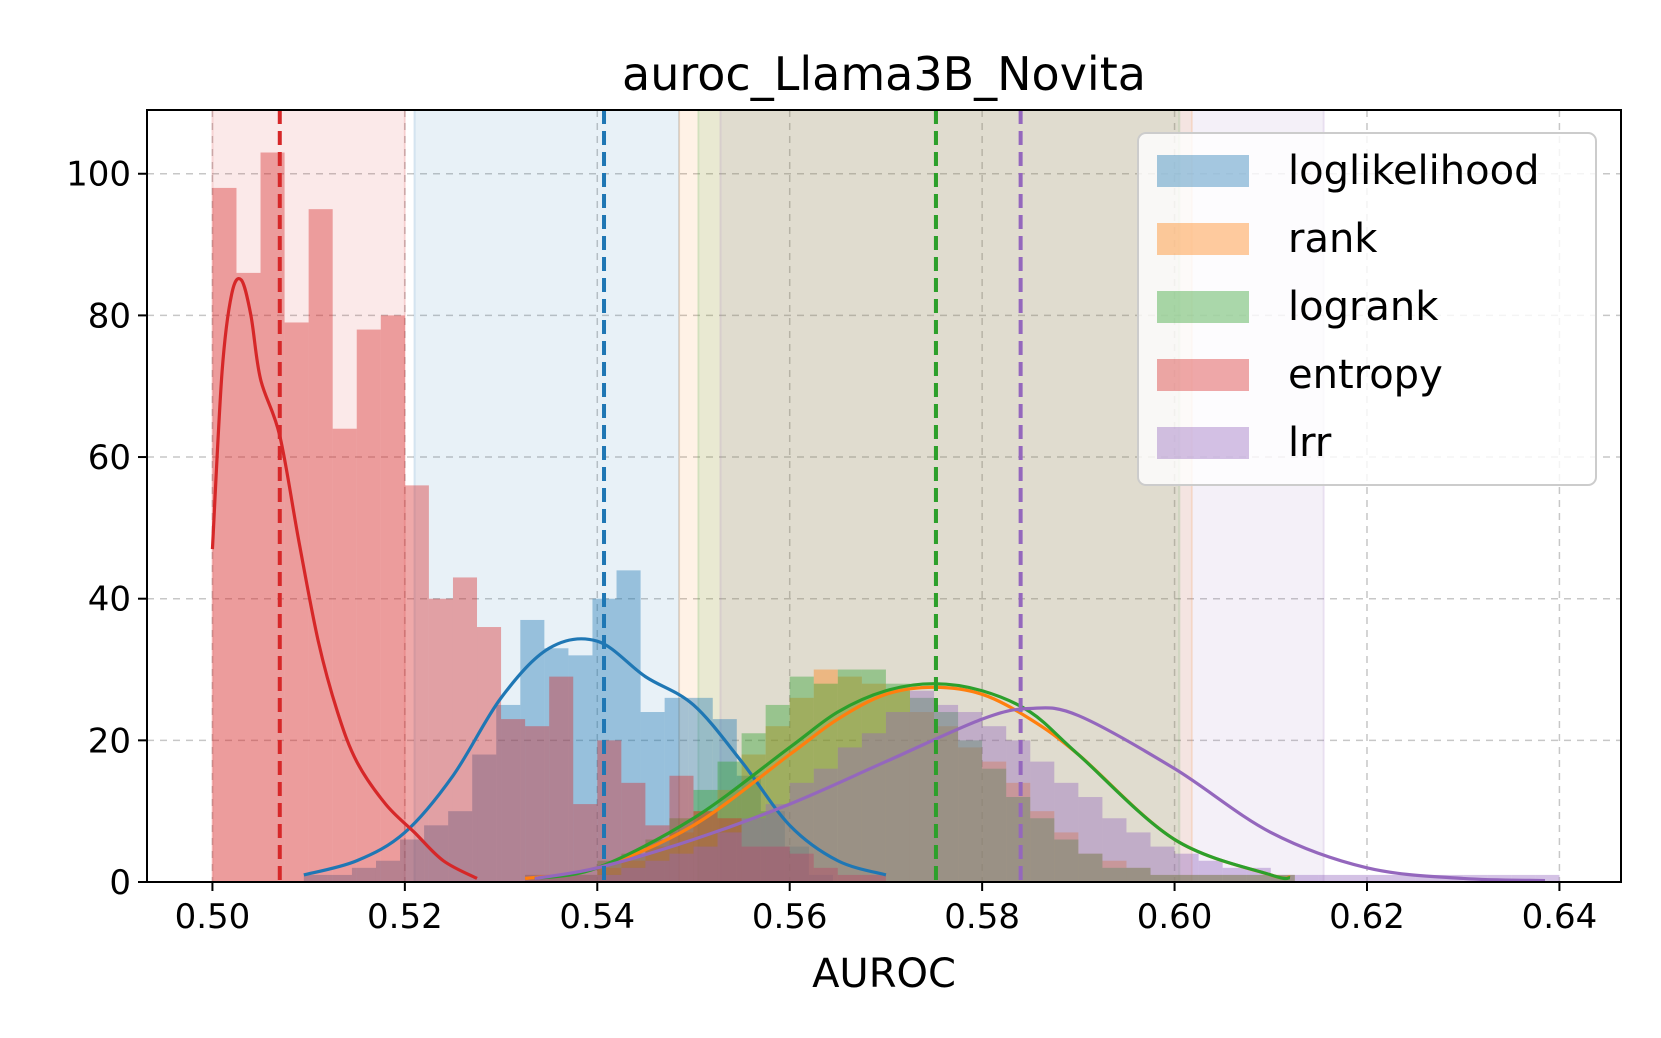 The image size is (1661, 1038). Describe the element at coordinates (884, 74) in the screenshot. I see `chart-title: auroc_Llama3B_Novita` at that location.